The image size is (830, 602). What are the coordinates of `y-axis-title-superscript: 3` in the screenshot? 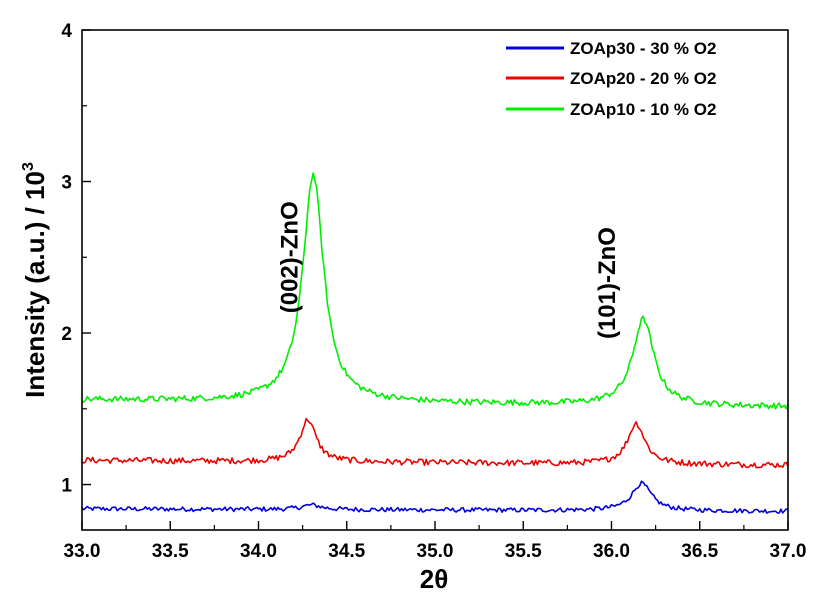 It's located at (28, 166).